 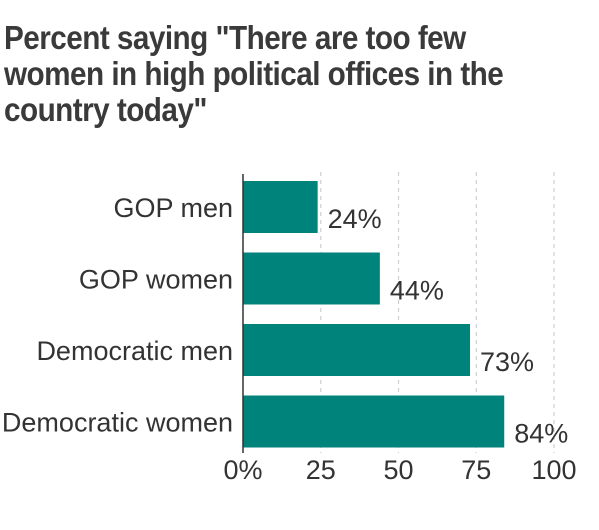 I want to click on x-tick-label-50: 50, so click(x=398, y=470).